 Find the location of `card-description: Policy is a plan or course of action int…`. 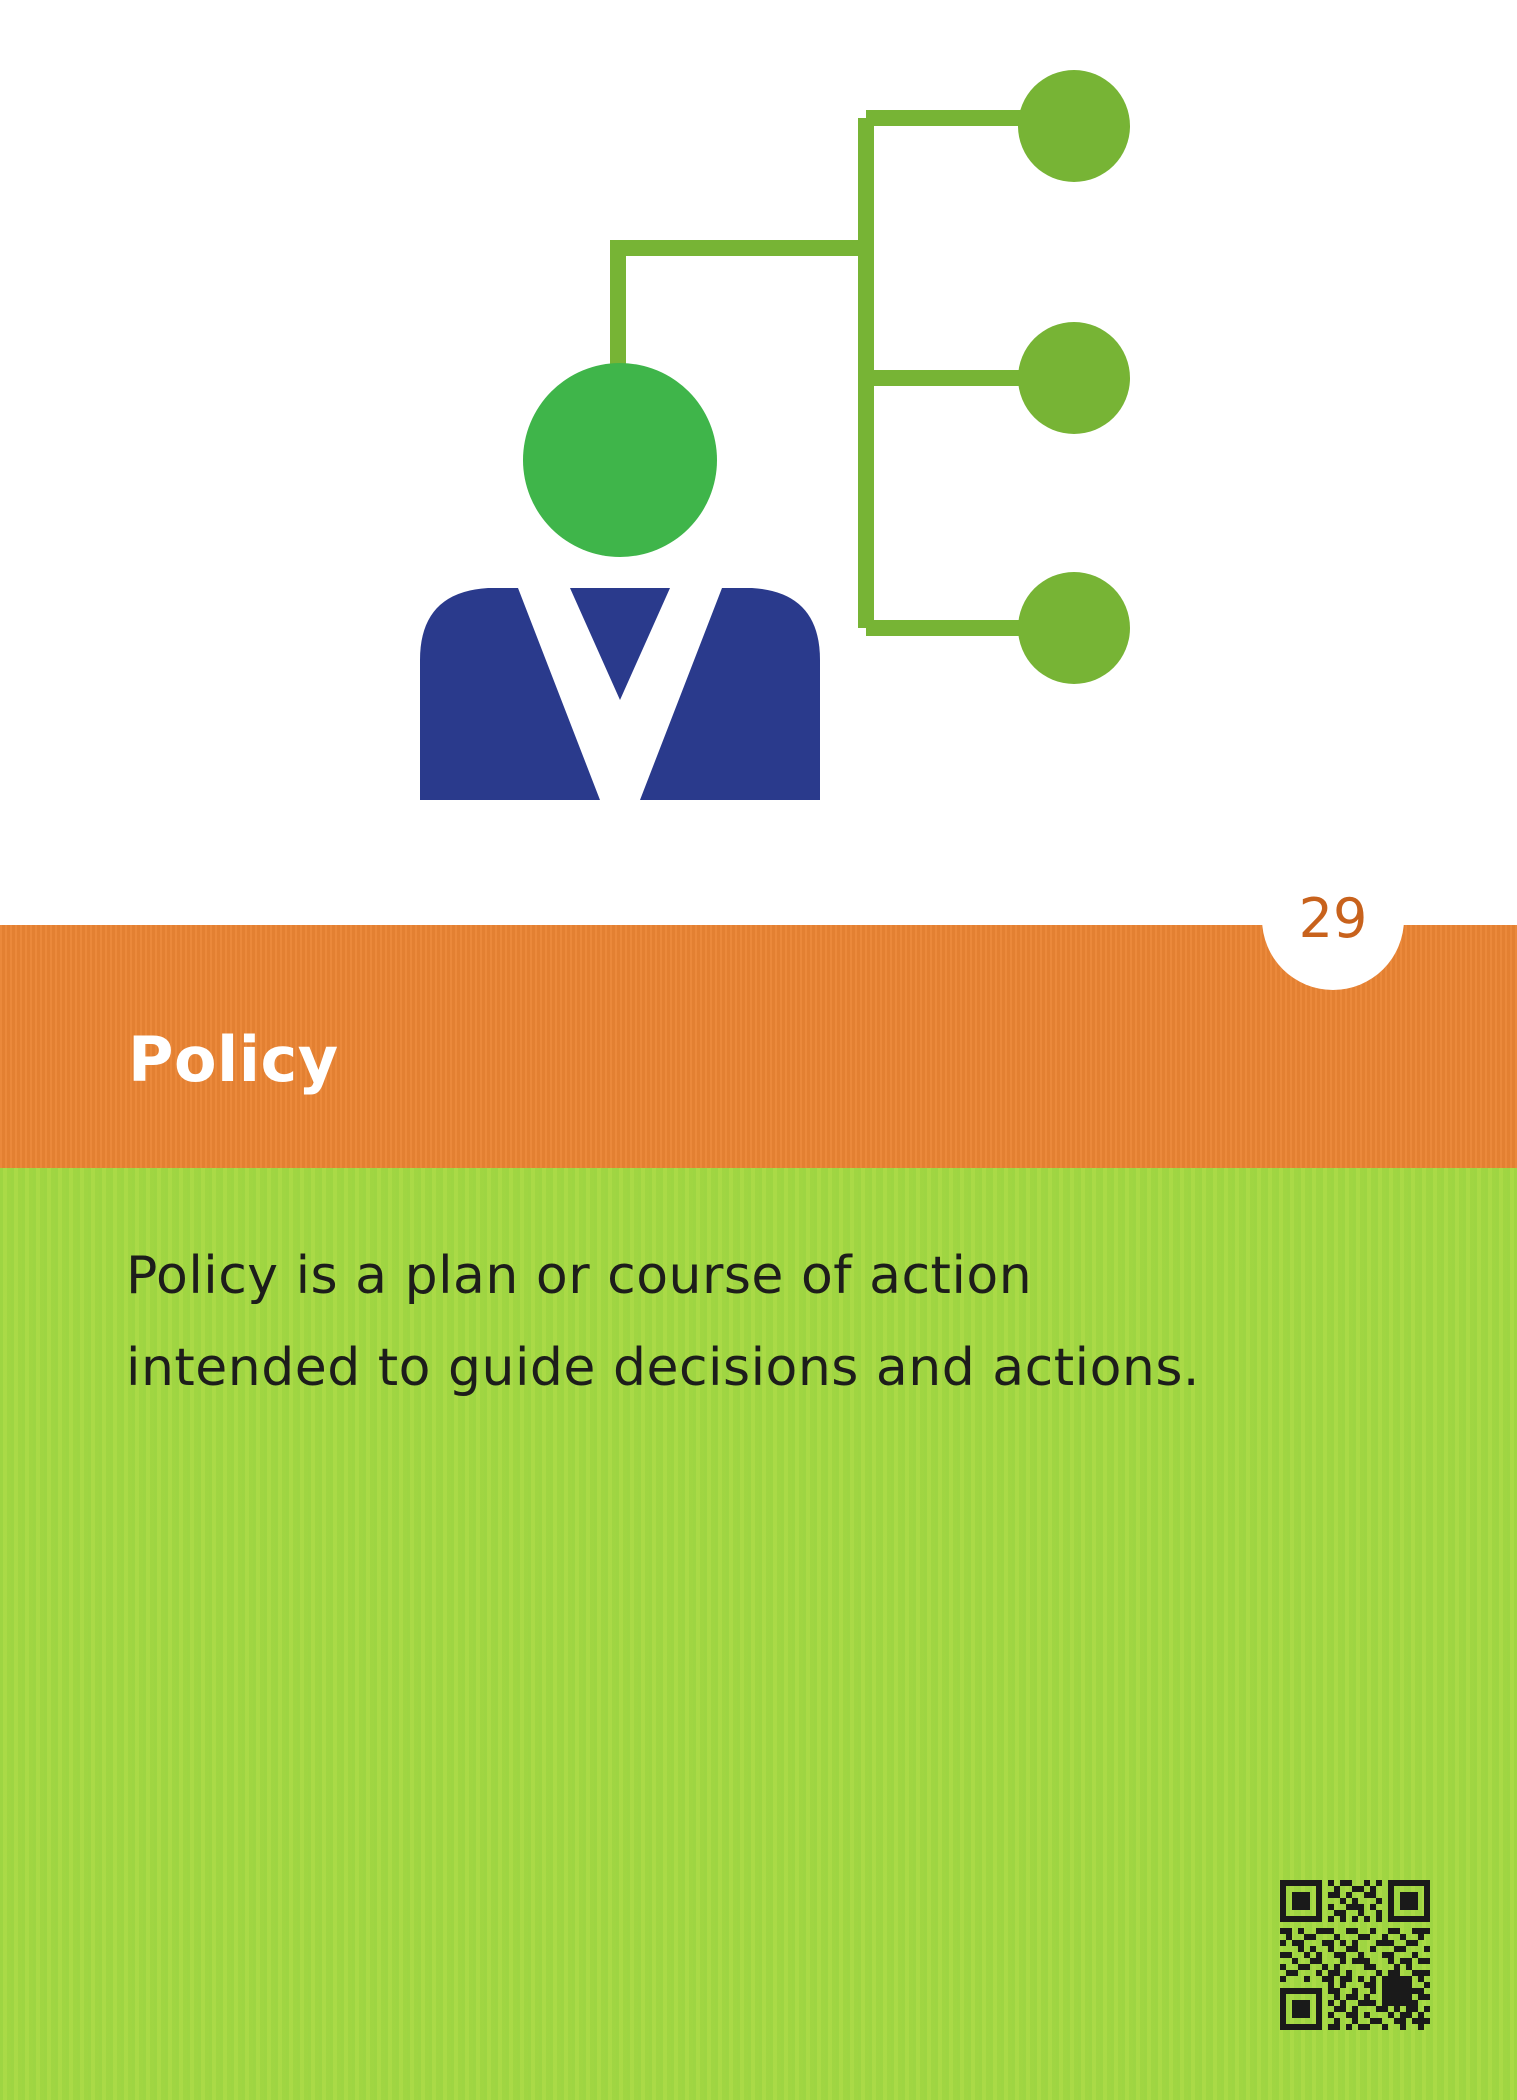

card-description: Policy is a plan or course of action int… is located at coordinates (663, 1322).